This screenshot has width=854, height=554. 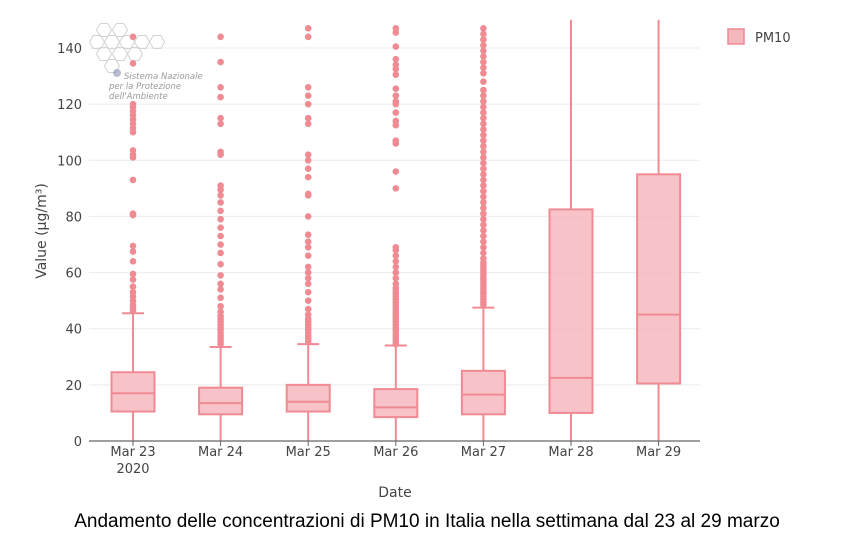 What do you see at coordinates (773, 38) in the screenshot?
I see `legend-label-pm10: PM10` at bounding box center [773, 38].